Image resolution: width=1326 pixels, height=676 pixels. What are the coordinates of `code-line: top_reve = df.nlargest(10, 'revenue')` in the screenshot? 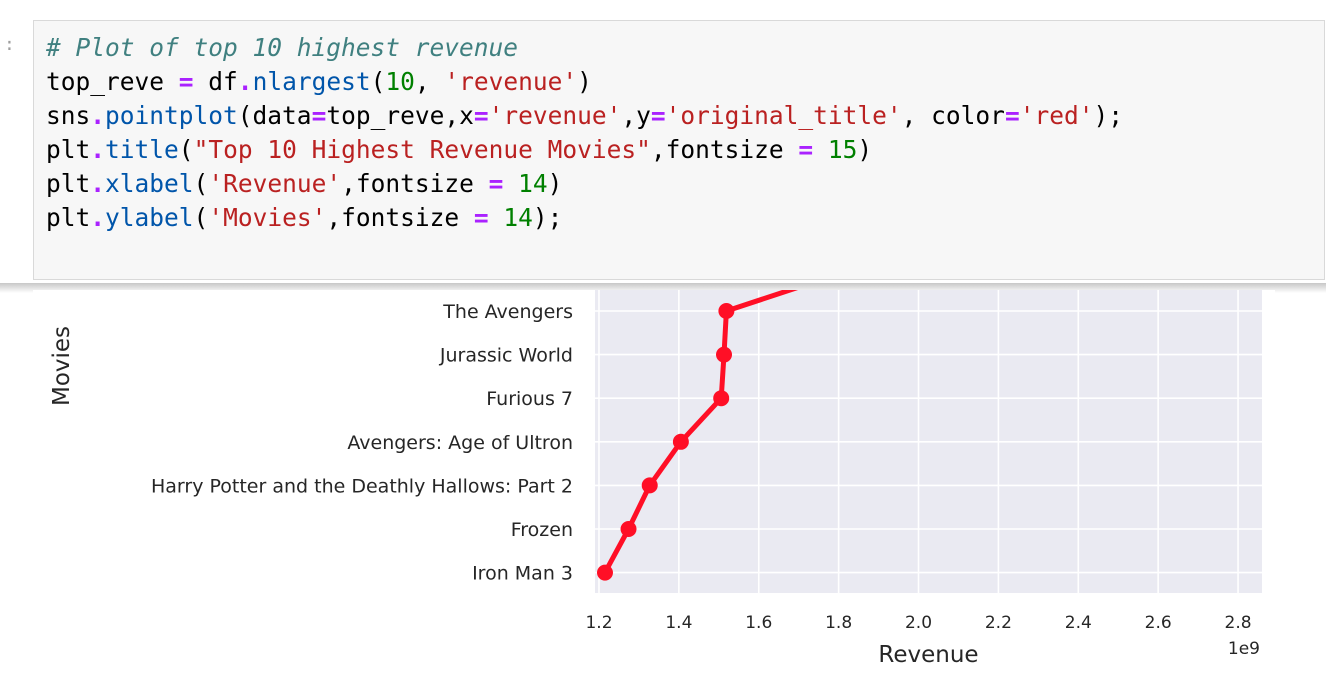 It's located at (319, 81).